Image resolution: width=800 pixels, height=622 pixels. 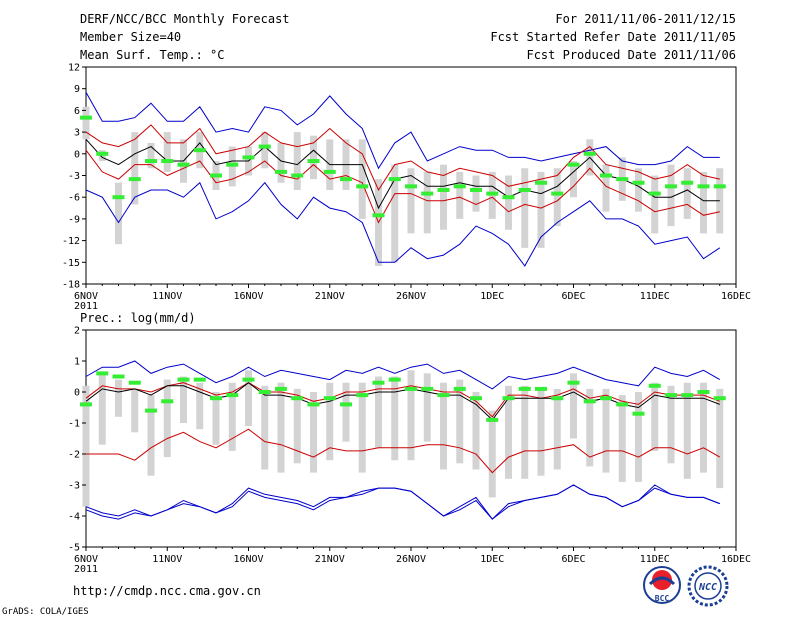 I want to click on ncc-logo-text: NCC, so click(x=707, y=587).